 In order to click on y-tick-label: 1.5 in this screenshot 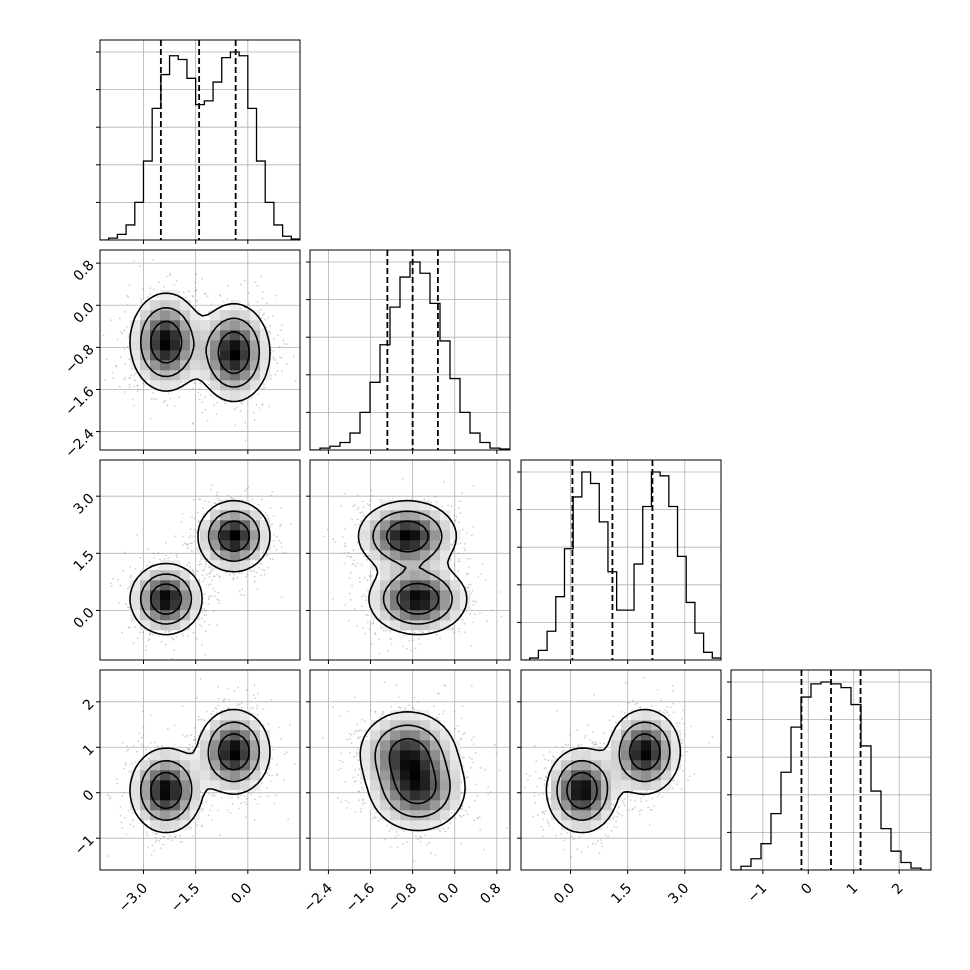, I will do `click(84, 561)`.